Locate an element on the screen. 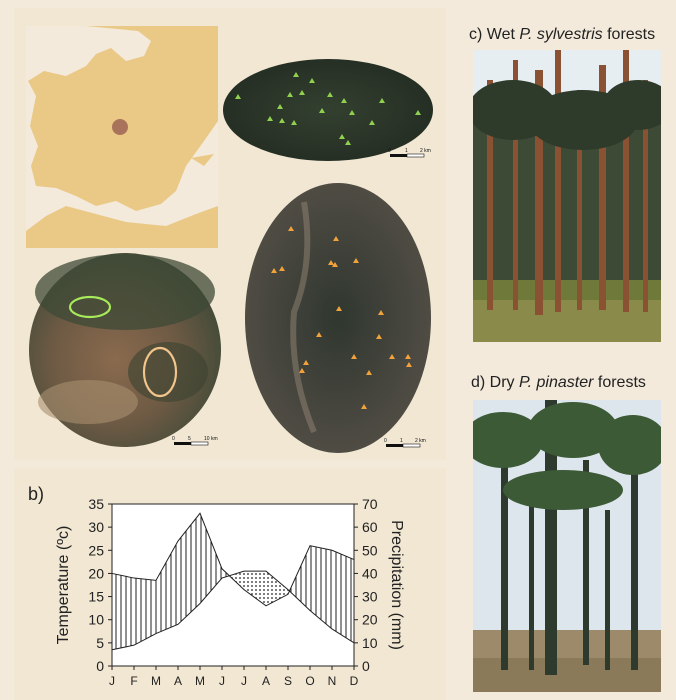 The image size is (676, 700). satellite-map-oval: 0 1 2 km is located at coordinates (338, 318).